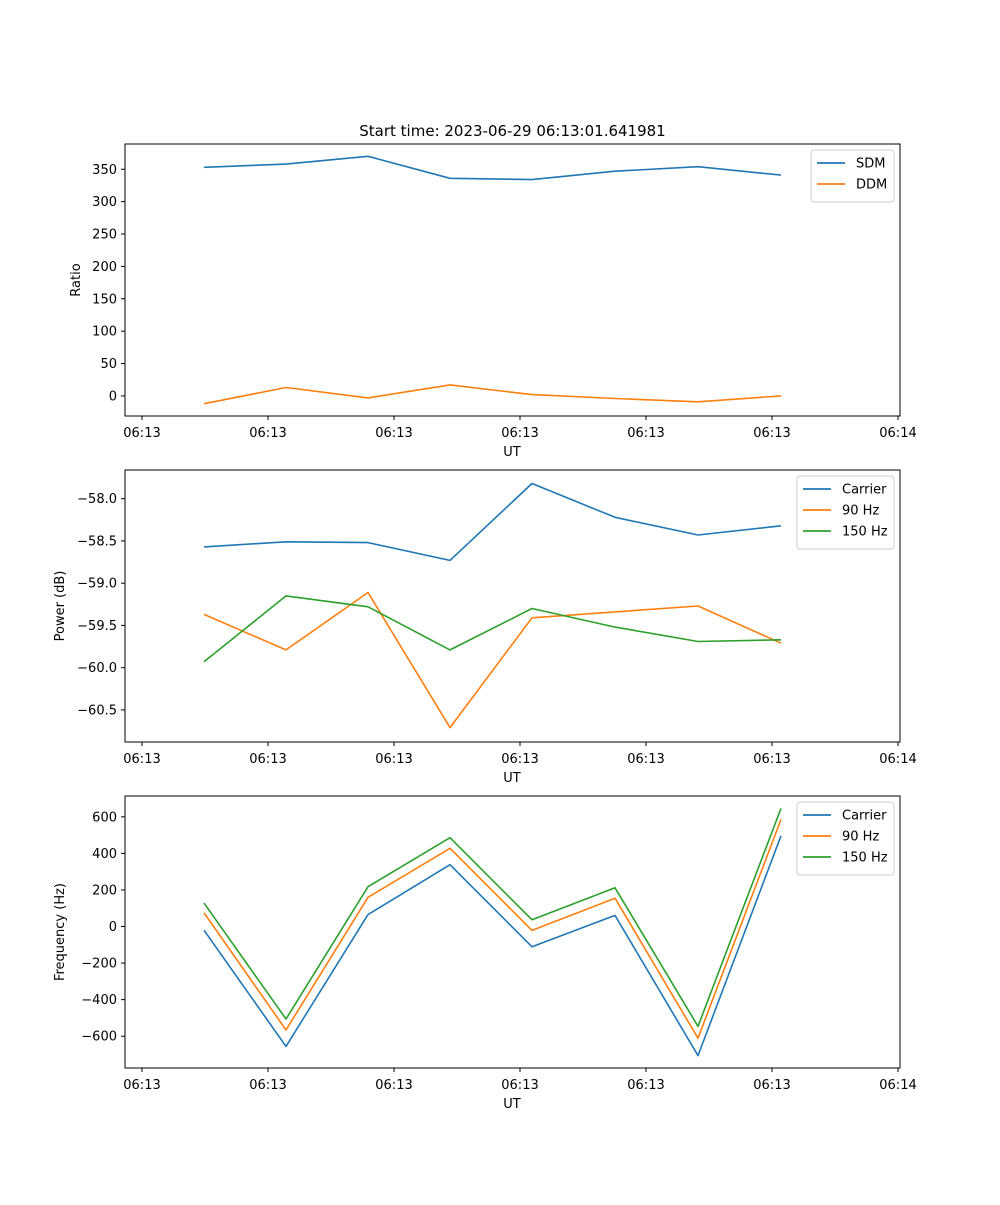  Describe the element at coordinates (60, 606) in the screenshot. I see `y-axis-label: Power (dB)` at that location.